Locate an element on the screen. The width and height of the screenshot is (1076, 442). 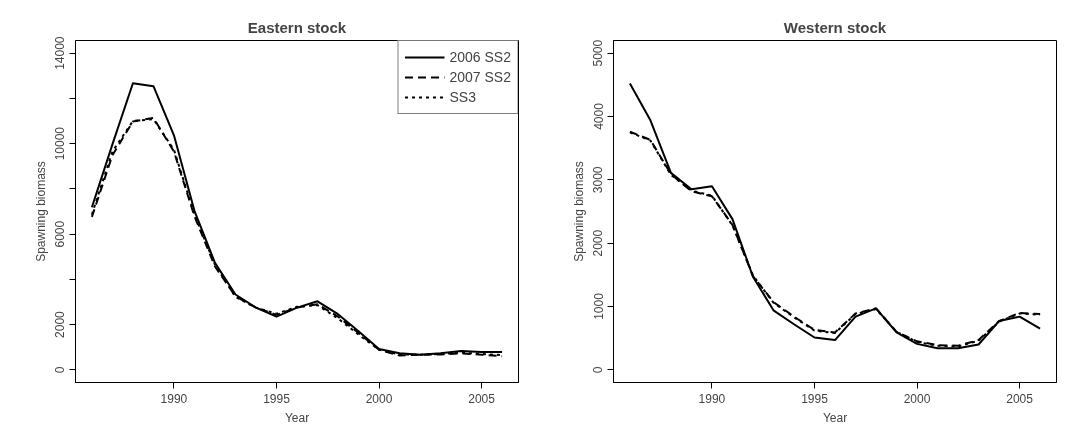
y-tick-label: 6000 is located at coordinates (60, 234).